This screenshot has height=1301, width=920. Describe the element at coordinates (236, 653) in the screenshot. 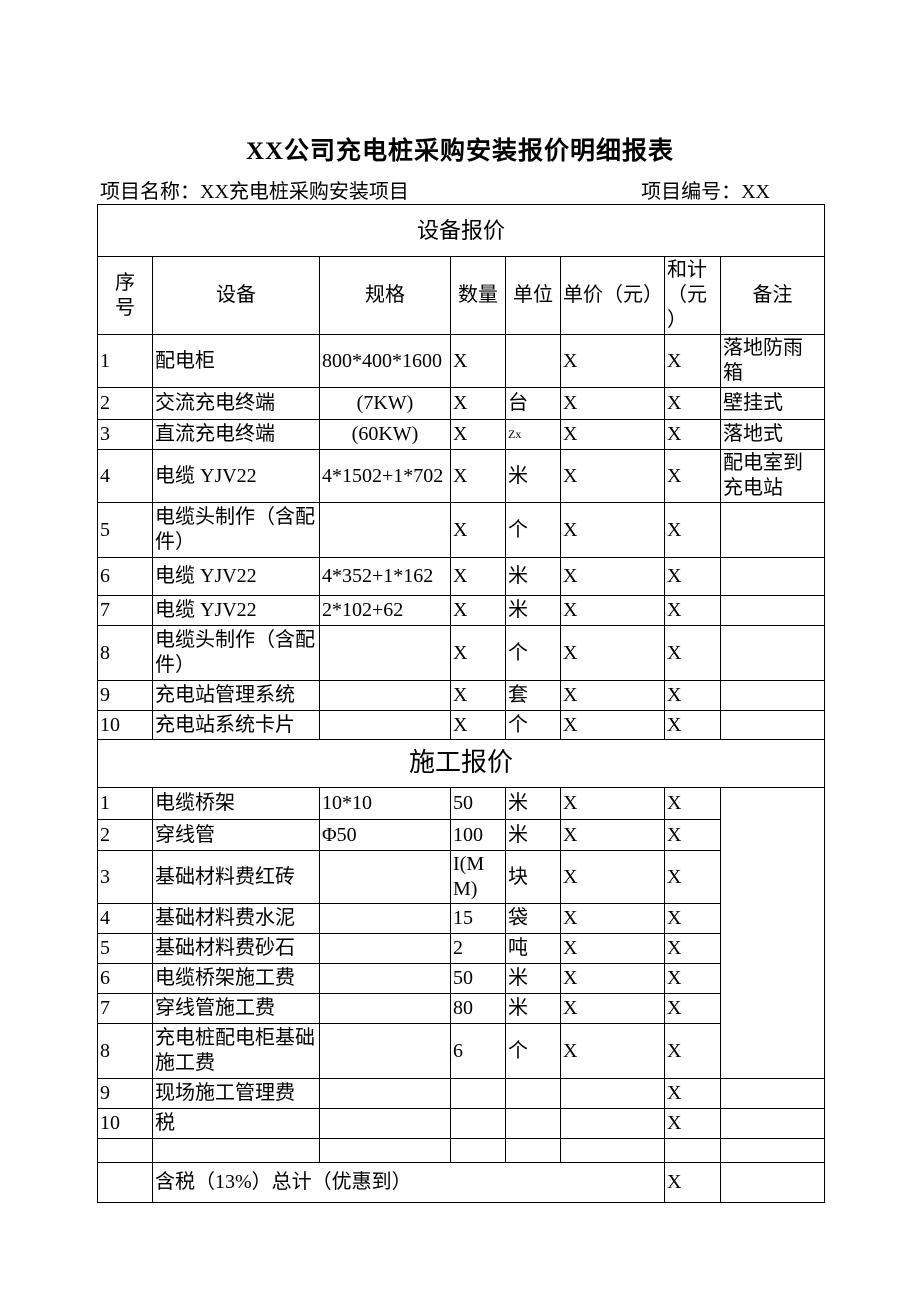

I see `cell-device: 电缆头制作（含配件）` at that location.